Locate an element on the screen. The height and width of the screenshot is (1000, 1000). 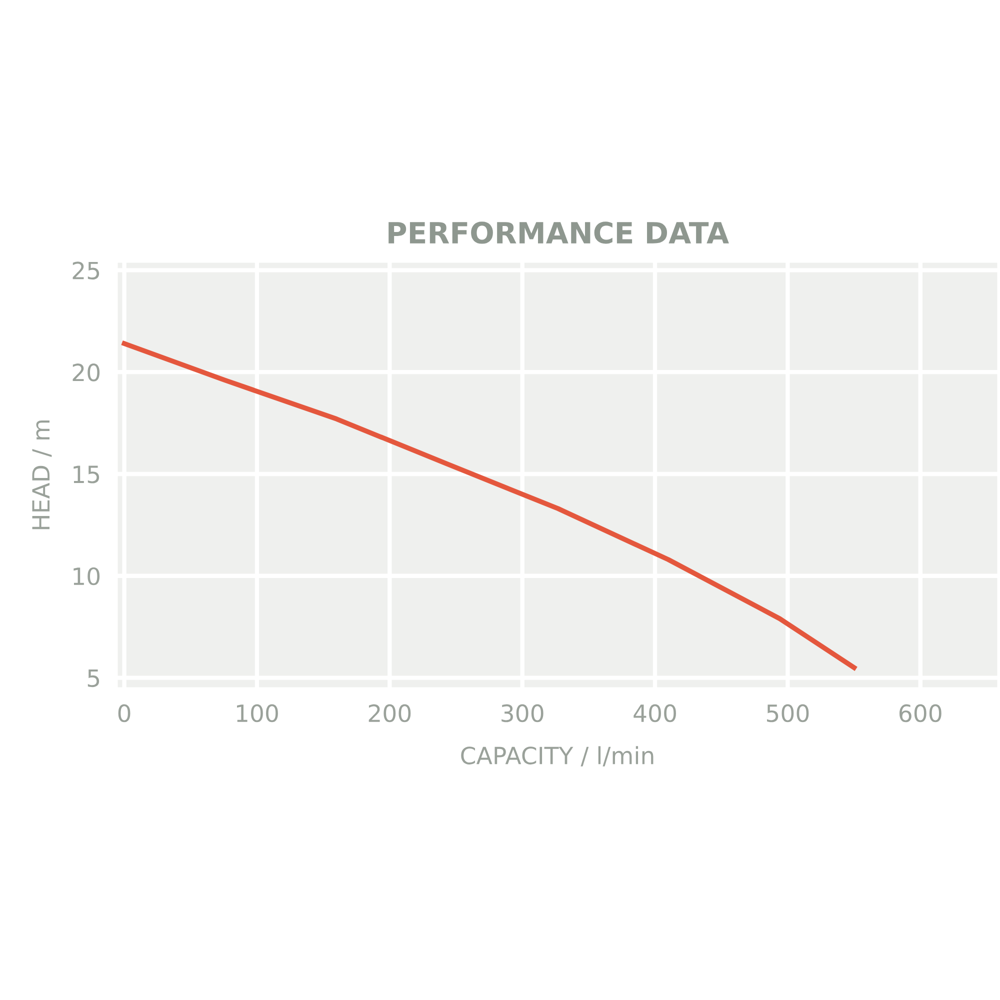
x-axis-title: CAPACITY / l/min is located at coordinates (557, 756).